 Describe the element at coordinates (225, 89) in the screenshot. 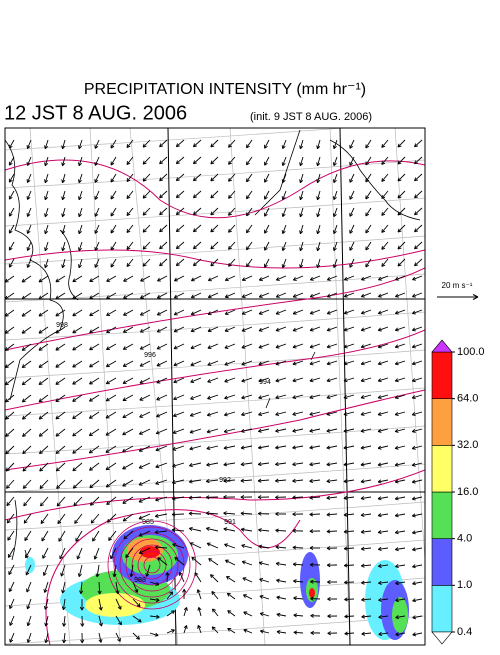

I see `title: PRECIPITATION INTENSITY (mm hr⁻¹)` at that location.